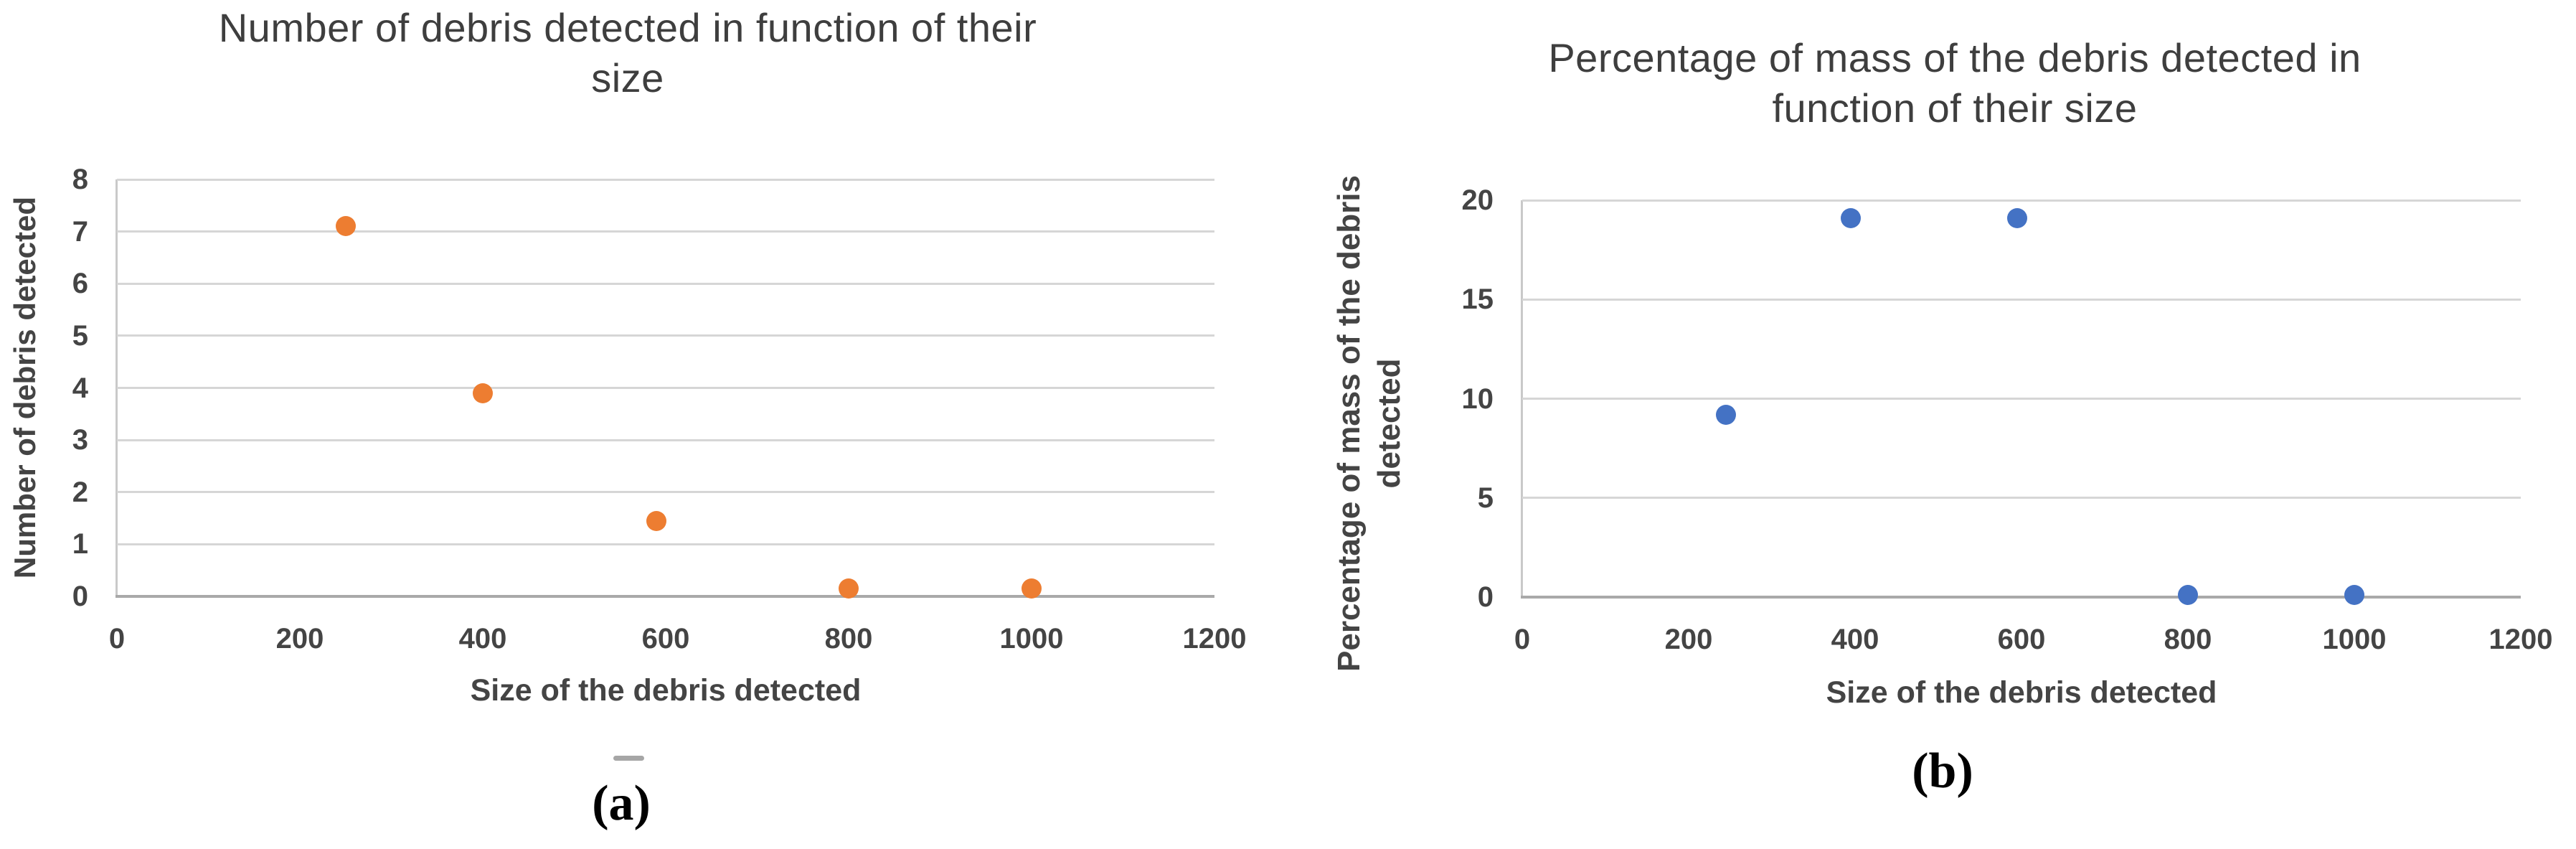 The width and height of the screenshot is (2576, 849). I want to click on y-tick-label: 2, so click(80, 492).